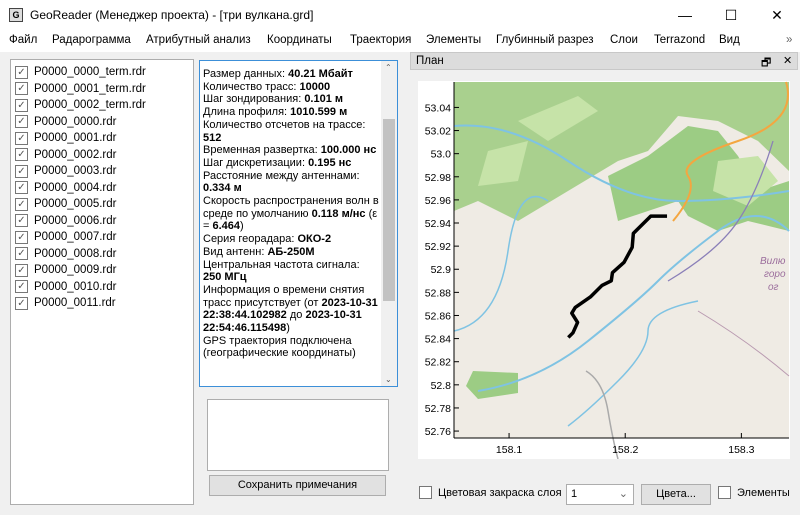  I want to click on y-tick-label: 52.96, so click(438, 201).